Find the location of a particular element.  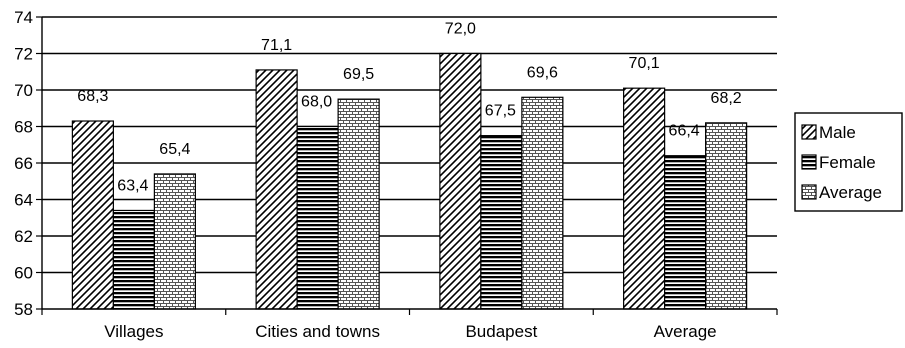

bar-female-villages is located at coordinates (133, 259).